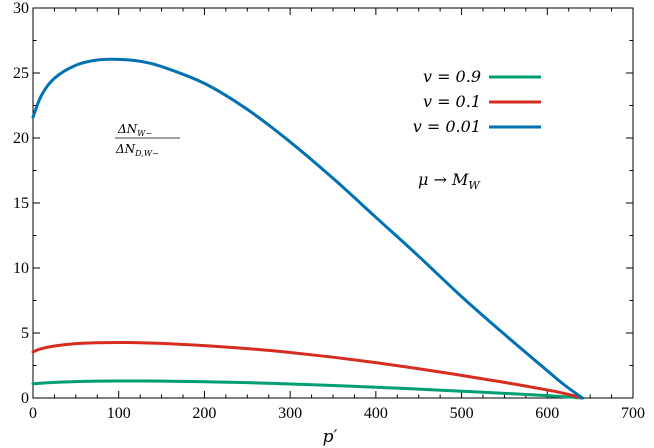 This screenshot has width=654, height=448. What do you see at coordinates (547, 413) in the screenshot?
I see `x-tick-label: 600` at bounding box center [547, 413].